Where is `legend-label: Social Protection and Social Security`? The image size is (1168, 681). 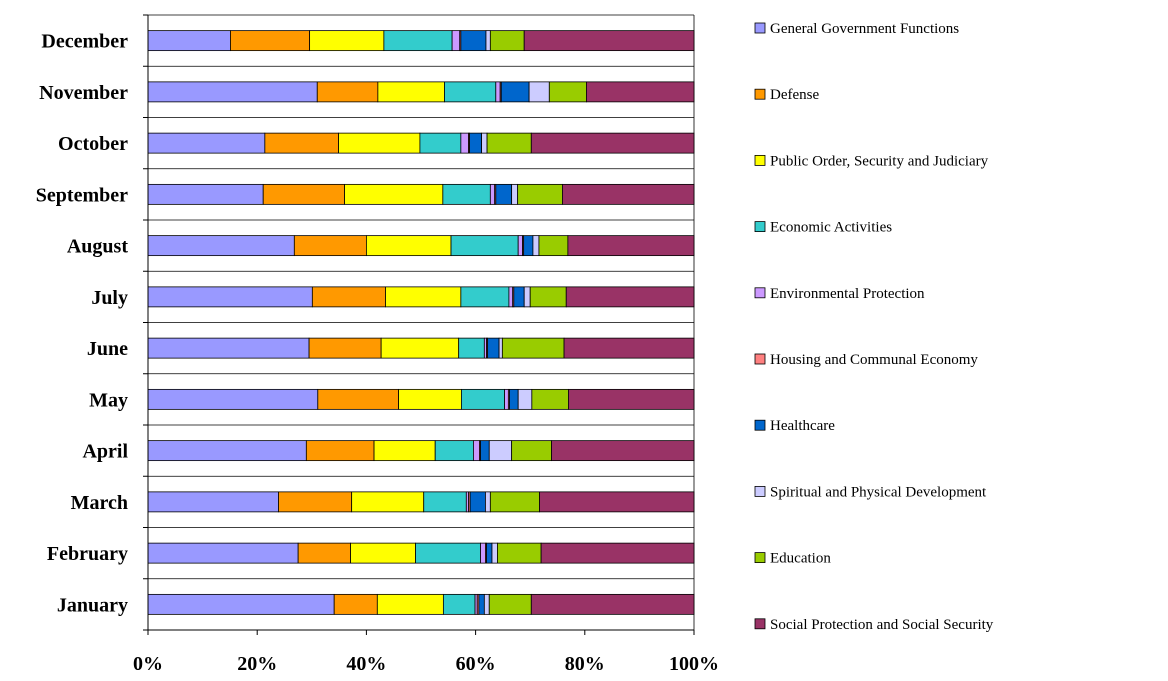
legend-label: Social Protection and Social Security is located at coordinates (882, 625).